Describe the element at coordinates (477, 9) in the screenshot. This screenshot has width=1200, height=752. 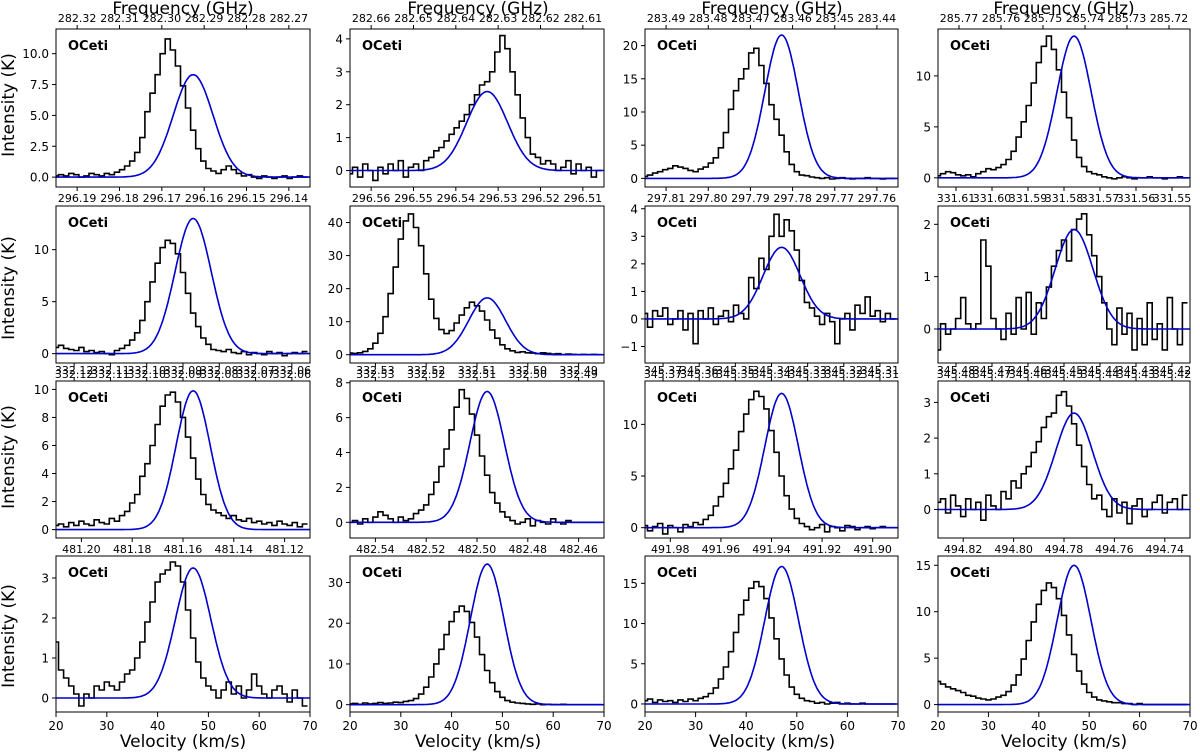
I see `column-2-frequency-label: Frequency (GHz)` at that location.